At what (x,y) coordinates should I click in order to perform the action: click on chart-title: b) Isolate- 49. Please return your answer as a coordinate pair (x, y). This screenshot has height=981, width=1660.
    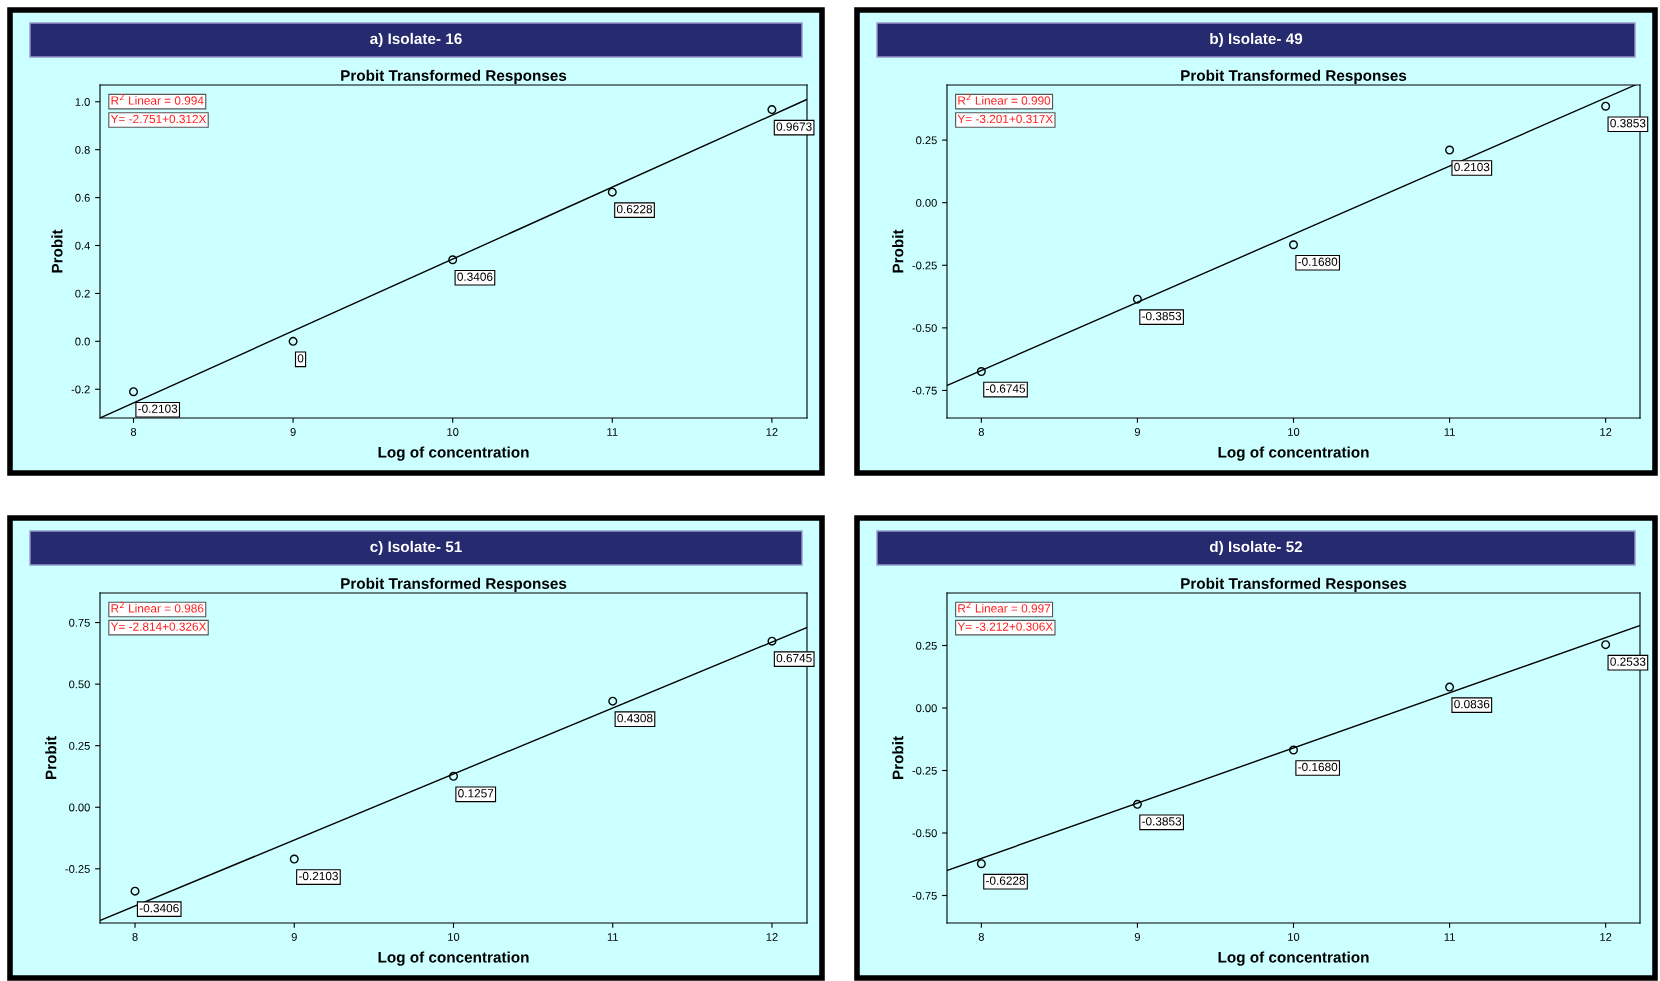
    Looking at the image, I should click on (1256, 40).